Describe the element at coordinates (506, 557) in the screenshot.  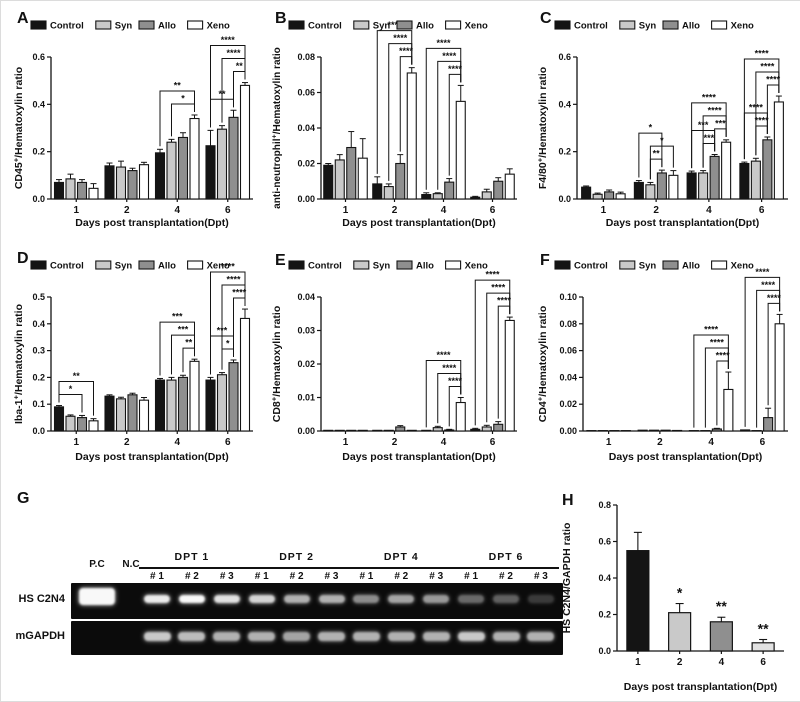
I see `gel-group-label: DPT 6` at that location.